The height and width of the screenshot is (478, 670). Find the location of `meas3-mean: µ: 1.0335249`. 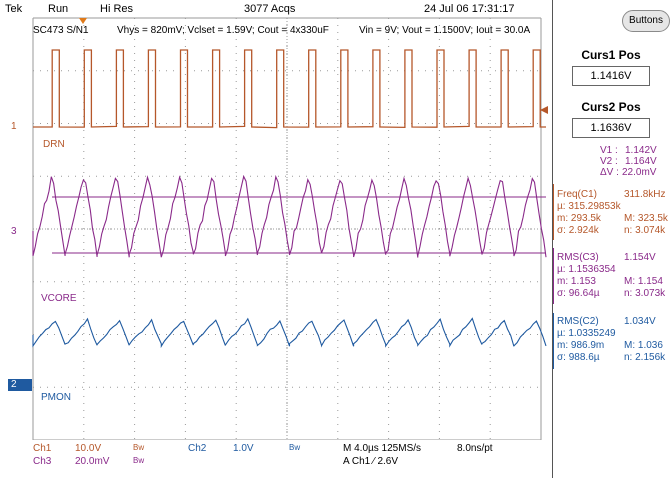

meas3-mean: µ: 1.0335249 is located at coordinates (586, 333).